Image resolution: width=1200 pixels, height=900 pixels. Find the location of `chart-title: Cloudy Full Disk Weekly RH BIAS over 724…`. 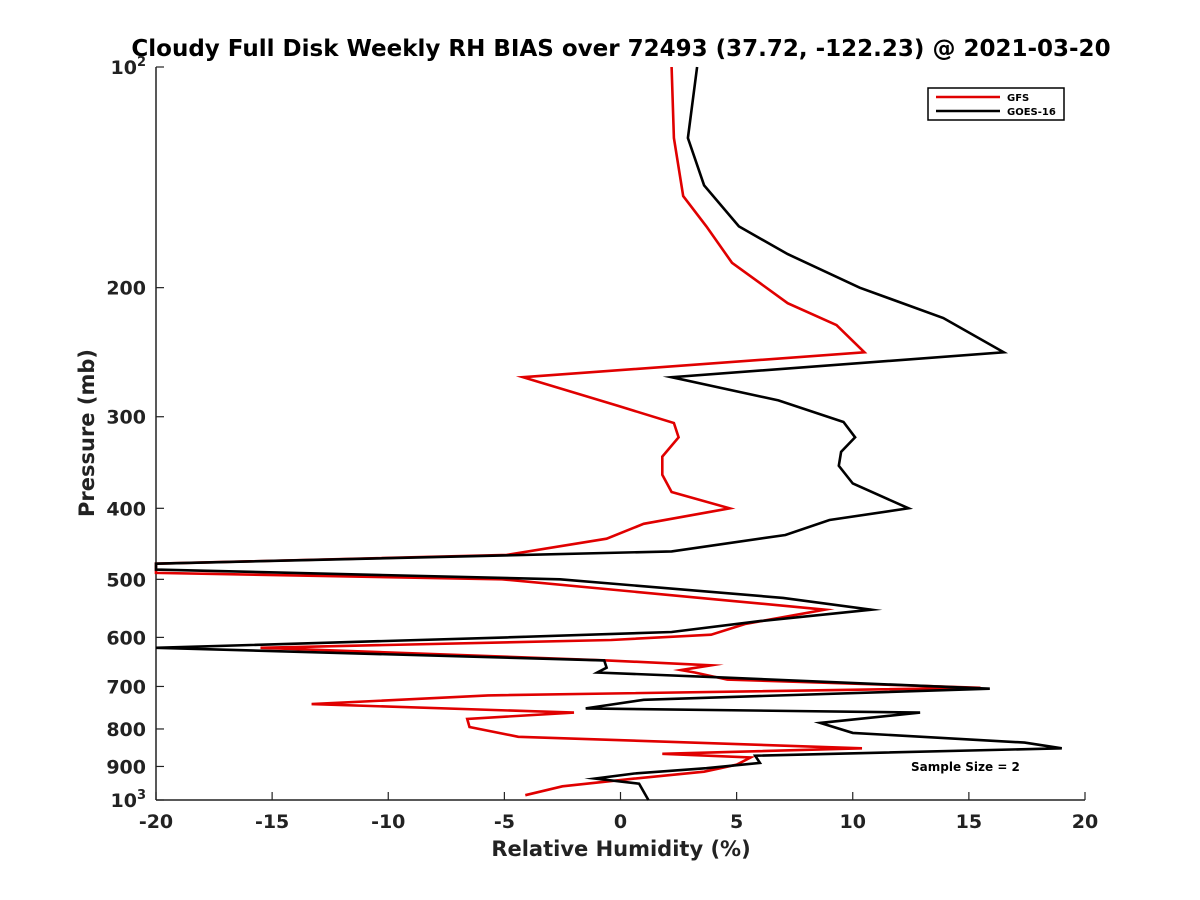

chart-title: Cloudy Full Disk Weekly RH BIAS over 724… is located at coordinates (620, 49).